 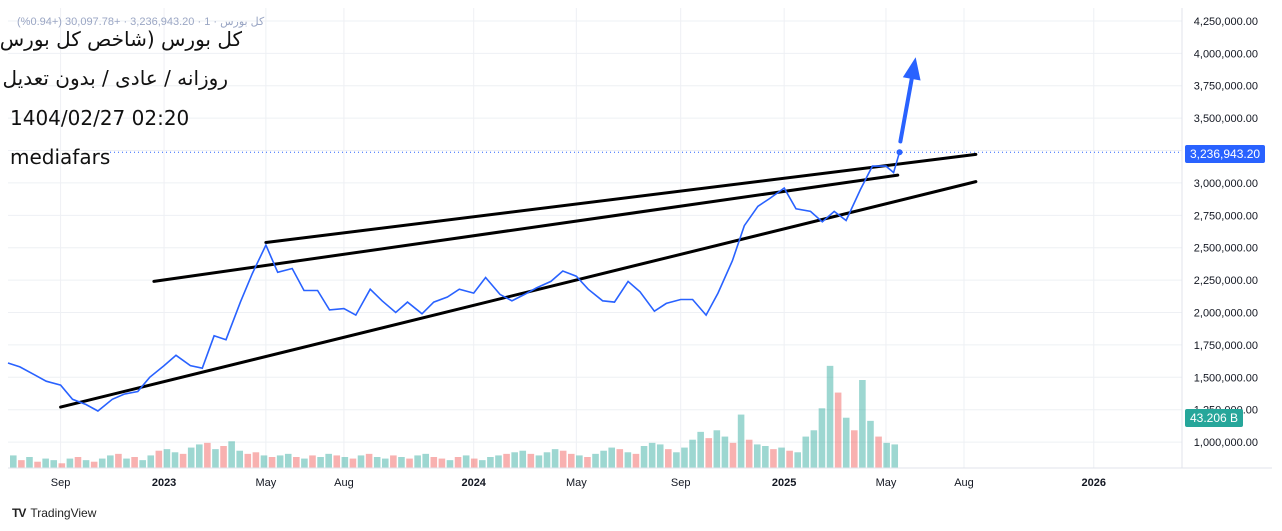 I want to click on x-tick-label: 2023, so click(x=164, y=483).